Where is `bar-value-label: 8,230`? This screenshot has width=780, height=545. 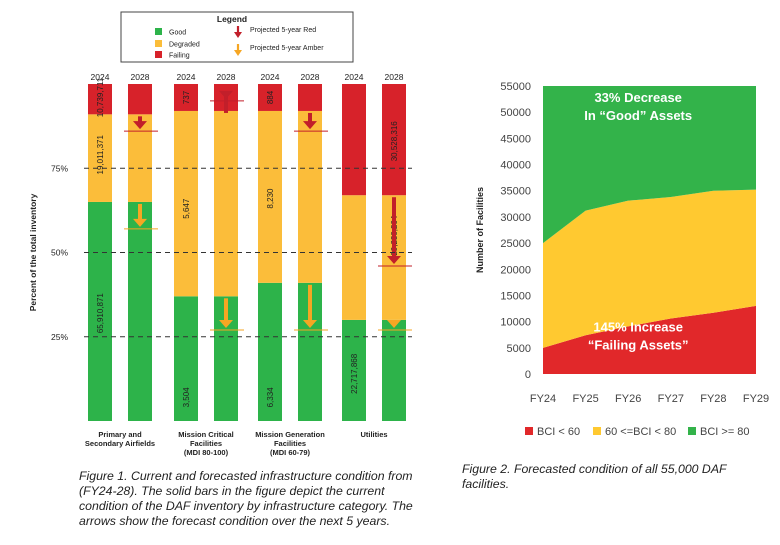 bar-value-label: 8,230 is located at coordinates (270, 198).